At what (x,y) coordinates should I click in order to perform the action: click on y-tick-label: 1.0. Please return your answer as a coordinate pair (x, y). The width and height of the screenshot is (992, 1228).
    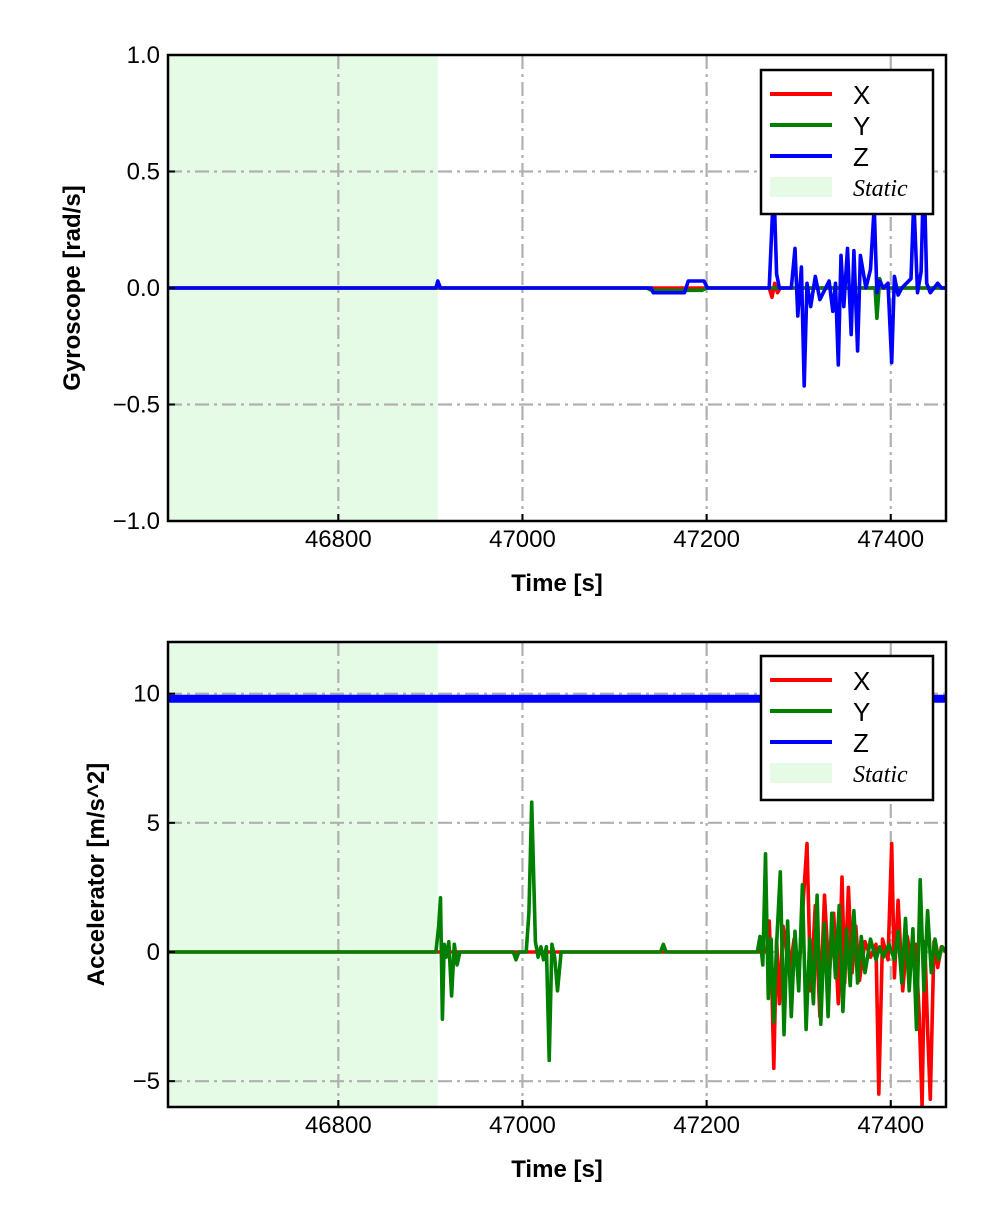
    Looking at the image, I should click on (143, 55).